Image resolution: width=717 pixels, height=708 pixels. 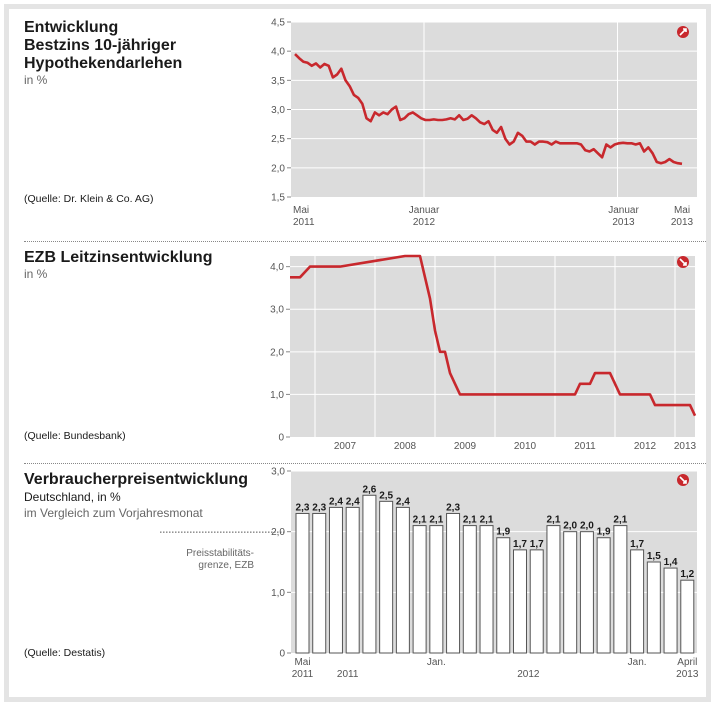 I want to click on chart3-year-label: 2012, so click(x=528, y=674).